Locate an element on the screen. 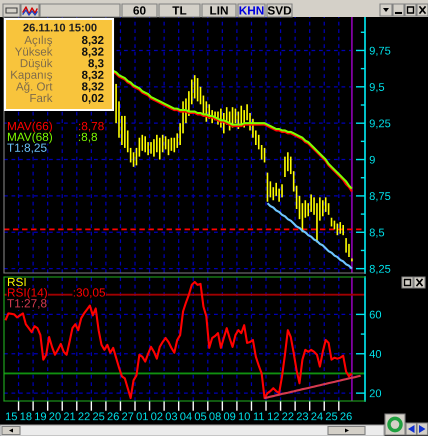  annotation: Kapanış is located at coordinates (31, 76).